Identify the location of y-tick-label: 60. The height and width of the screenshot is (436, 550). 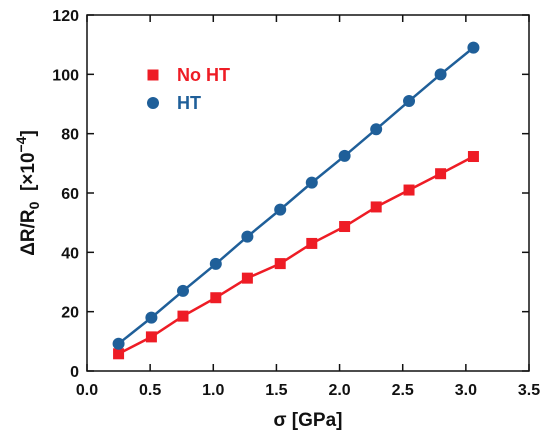
(70, 194).